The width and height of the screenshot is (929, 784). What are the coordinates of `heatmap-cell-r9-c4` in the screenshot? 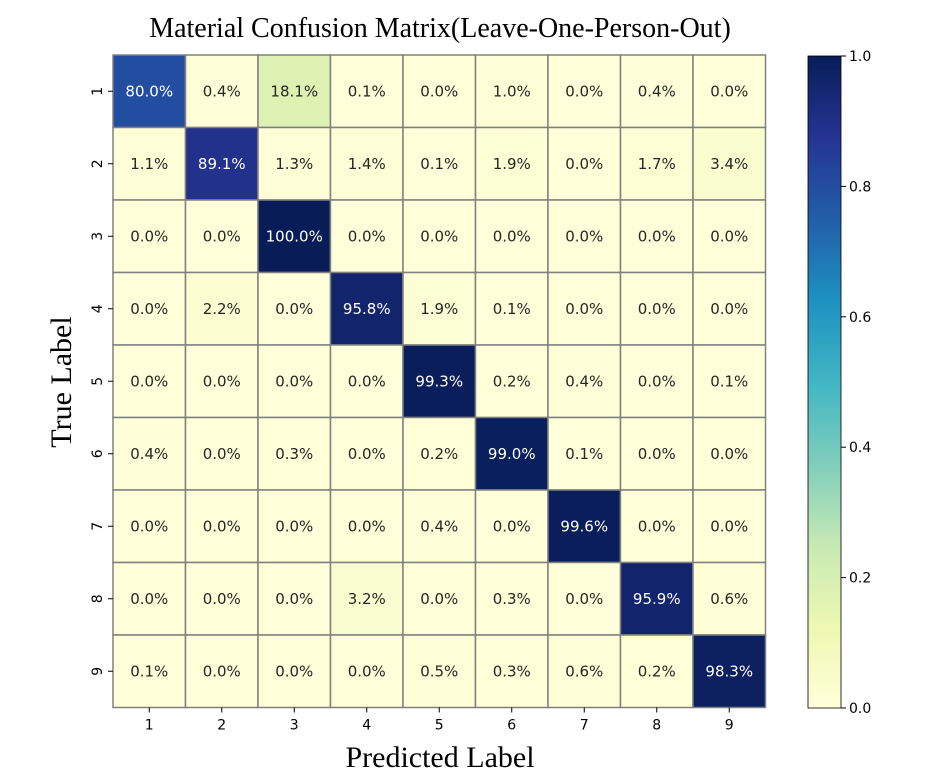 It's located at (366, 671).